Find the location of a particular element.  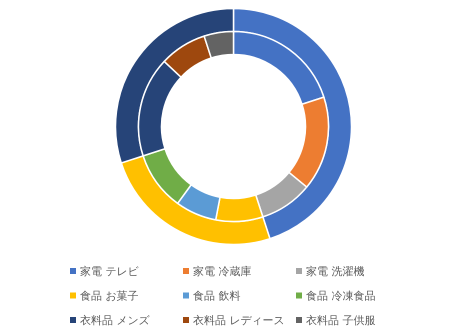

legend-label: 食品 冷凍食品 is located at coordinates (341, 296).